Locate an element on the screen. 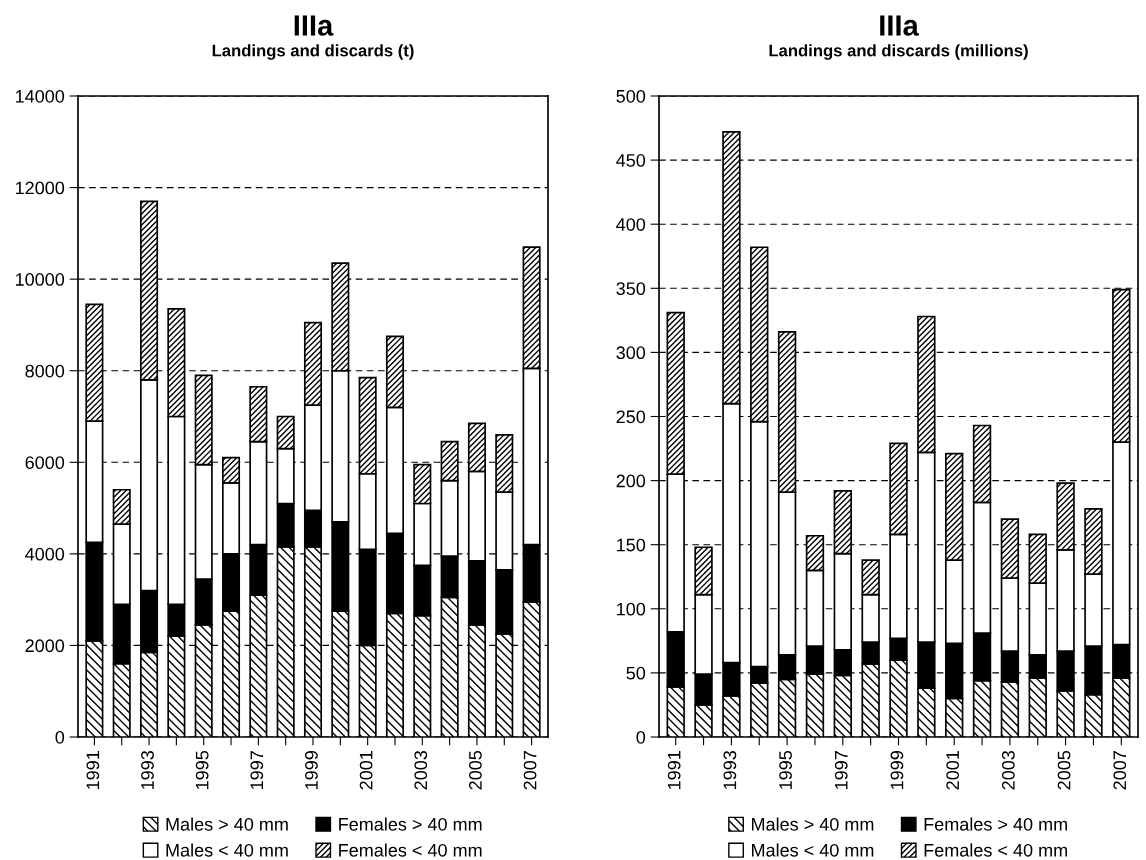  y-tick-label: 6000 is located at coordinates (45, 463).